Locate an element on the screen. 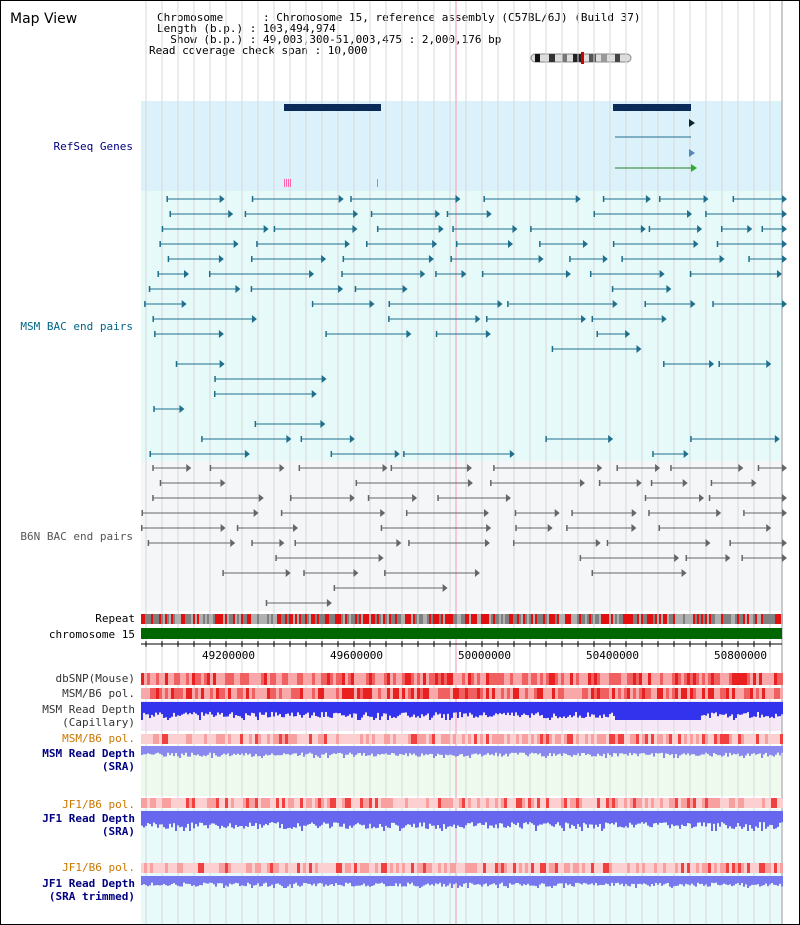 The image size is (800, 925). b6n-bac-pair is located at coordinates (223, 528).